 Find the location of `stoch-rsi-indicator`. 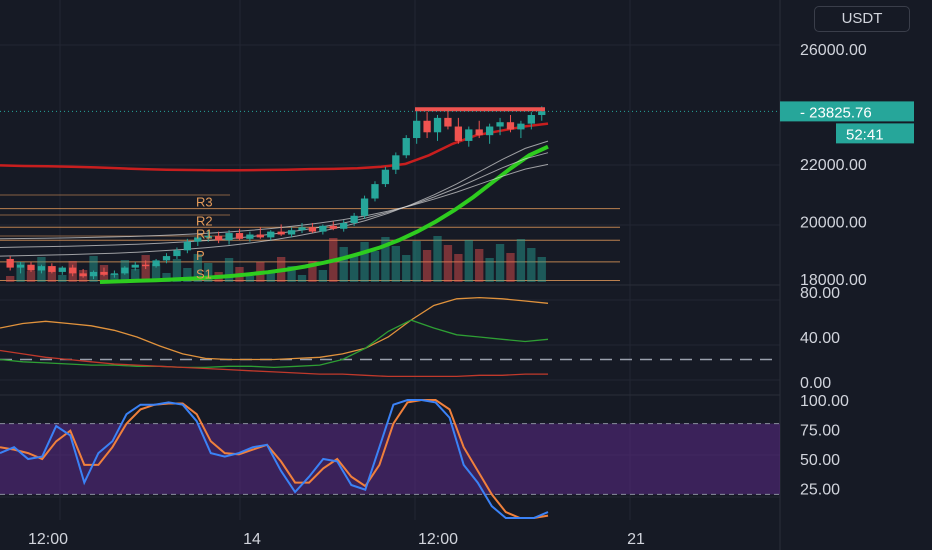

stoch-rsi-indicator is located at coordinates (274, 459).